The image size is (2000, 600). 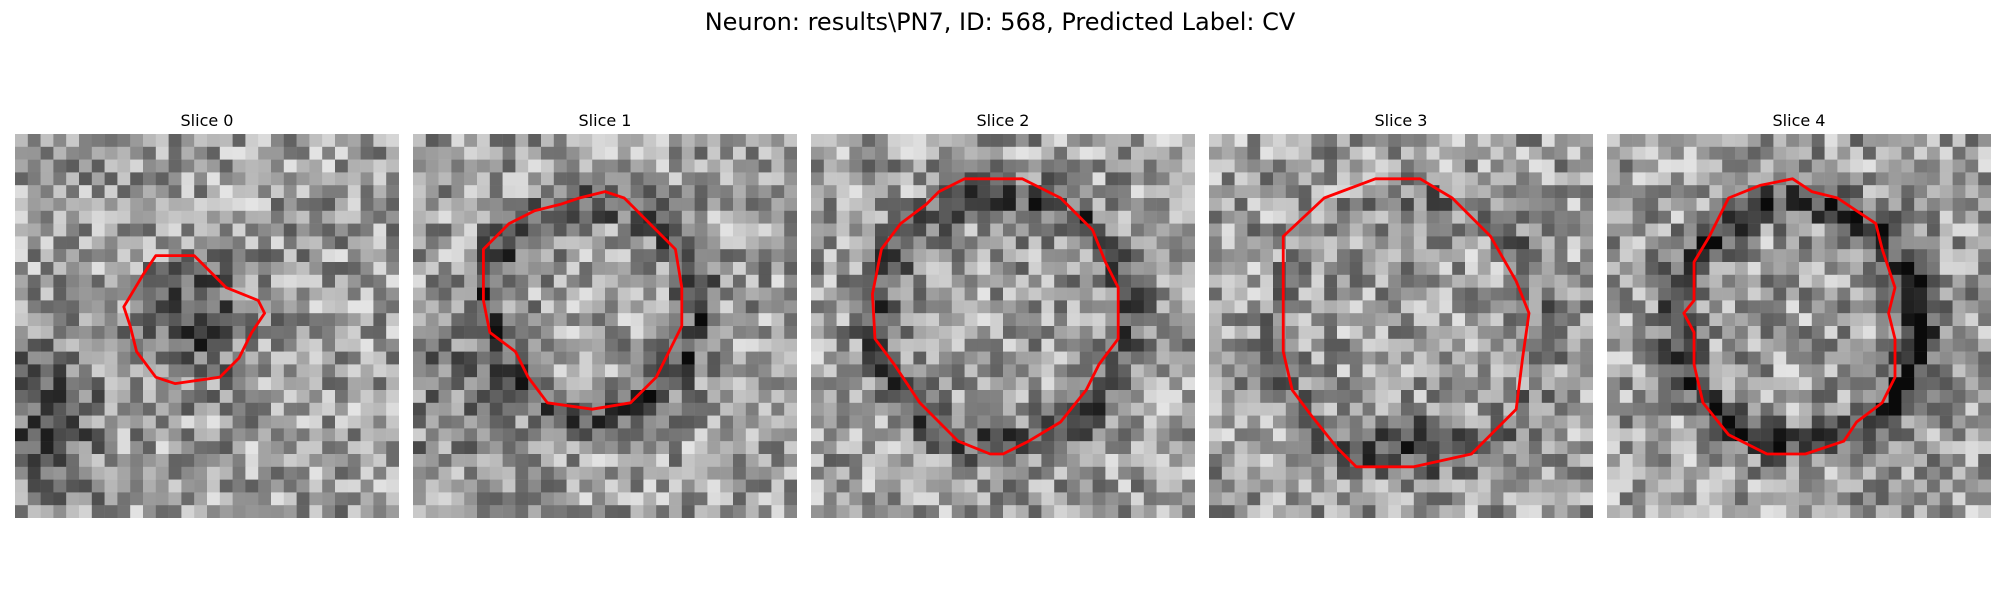 I want to click on slice-title: Slice 3, so click(x=1401, y=120).